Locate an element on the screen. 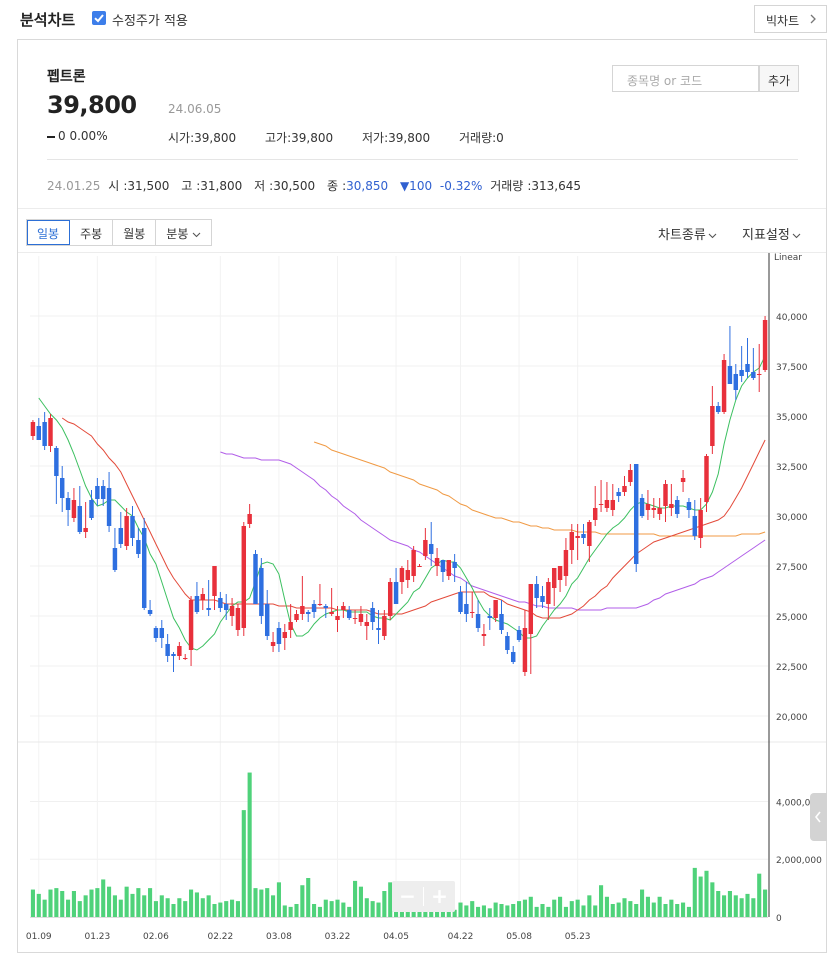 This screenshot has height=962, width=829. price-tick-label: 32,500 is located at coordinates (792, 468).